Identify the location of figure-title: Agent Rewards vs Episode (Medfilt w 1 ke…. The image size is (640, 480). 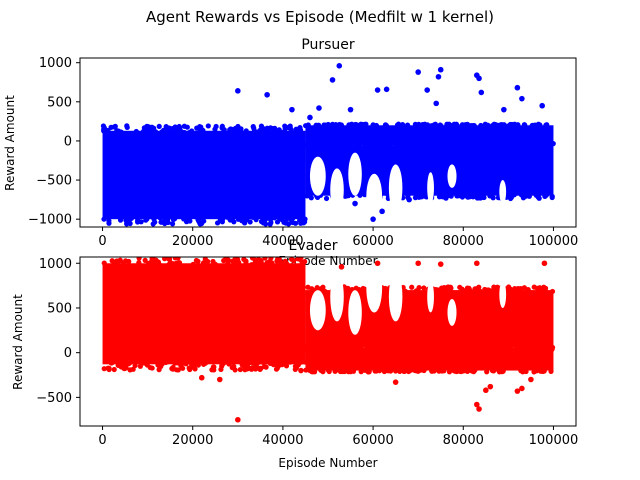
(320, 17).